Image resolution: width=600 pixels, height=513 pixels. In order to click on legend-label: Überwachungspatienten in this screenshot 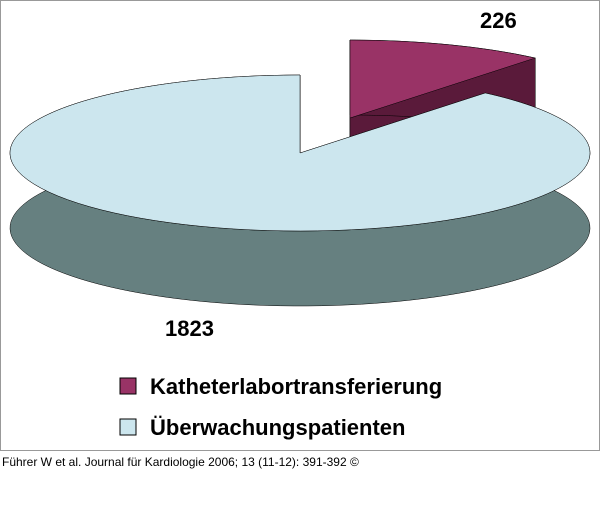, I will do `click(277, 427)`.